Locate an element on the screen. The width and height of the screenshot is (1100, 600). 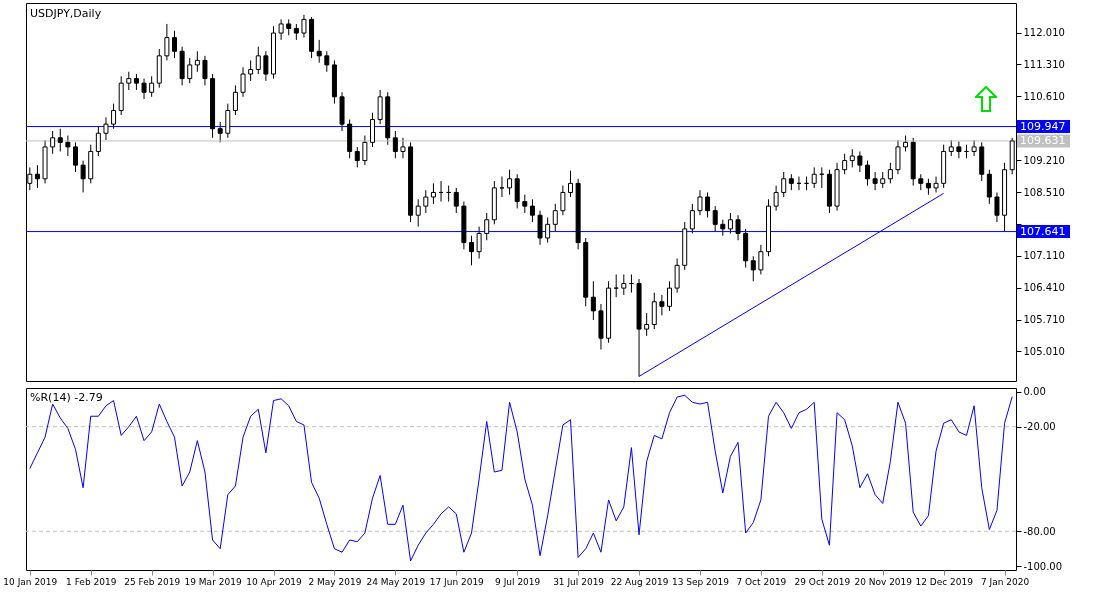
x-tick-label: 31 Jul 2019 is located at coordinates (579, 581).